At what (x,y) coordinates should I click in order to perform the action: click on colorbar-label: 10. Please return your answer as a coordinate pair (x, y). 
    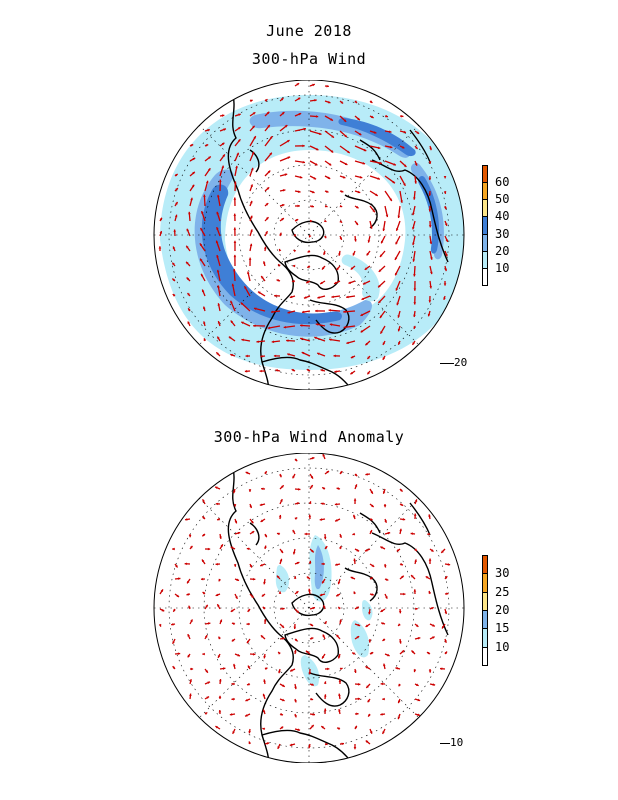
    Looking at the image, I should click on (502, 267).